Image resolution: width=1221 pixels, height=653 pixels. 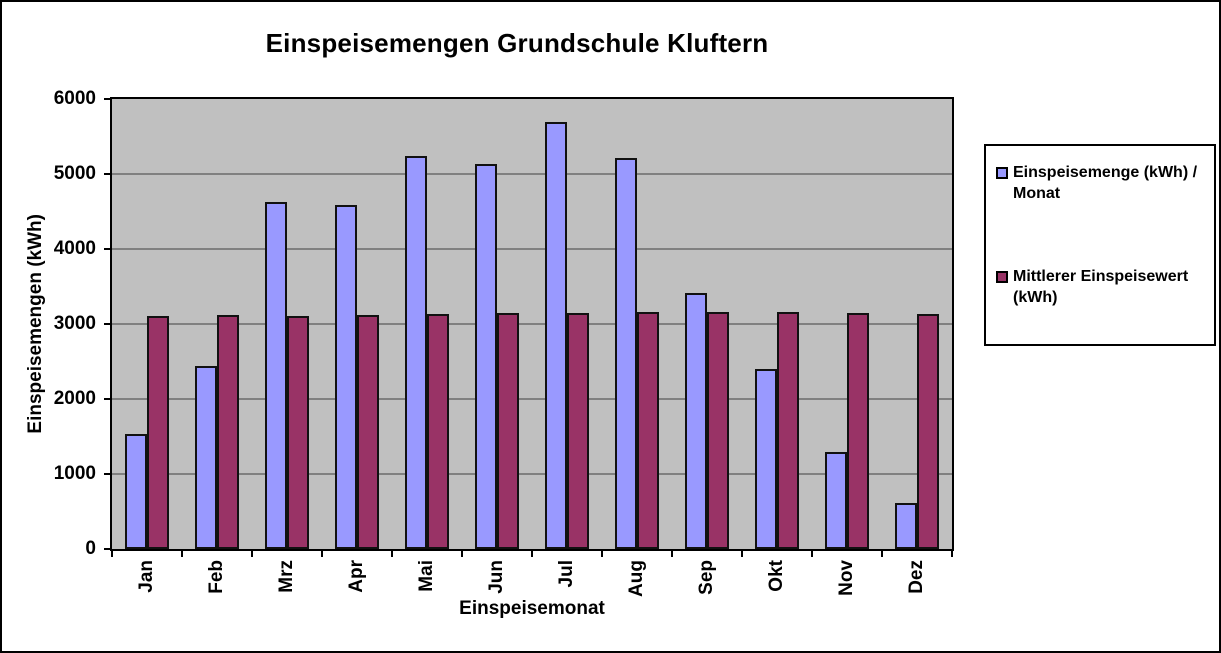 I want to click on bar-group-nov, so click(x=847, y=324).